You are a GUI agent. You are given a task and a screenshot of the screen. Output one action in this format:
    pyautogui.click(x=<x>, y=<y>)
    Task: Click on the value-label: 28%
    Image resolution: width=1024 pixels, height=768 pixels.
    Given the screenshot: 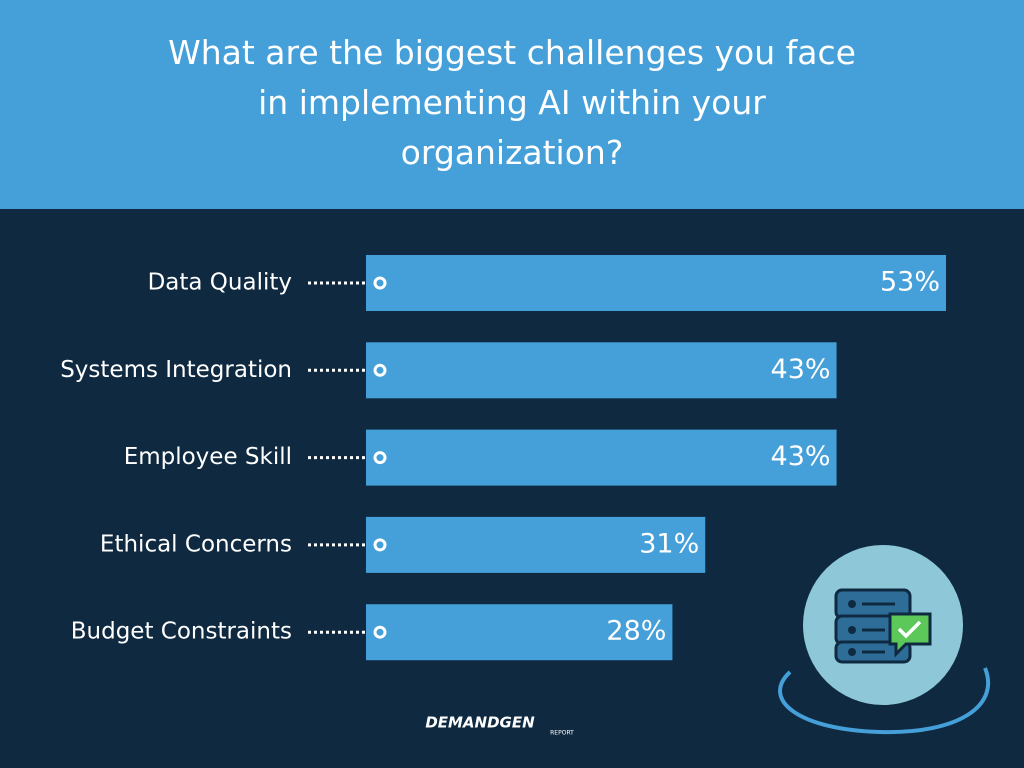 What is the action you would take?
    pyautogui.click(x=636, y=631)
    